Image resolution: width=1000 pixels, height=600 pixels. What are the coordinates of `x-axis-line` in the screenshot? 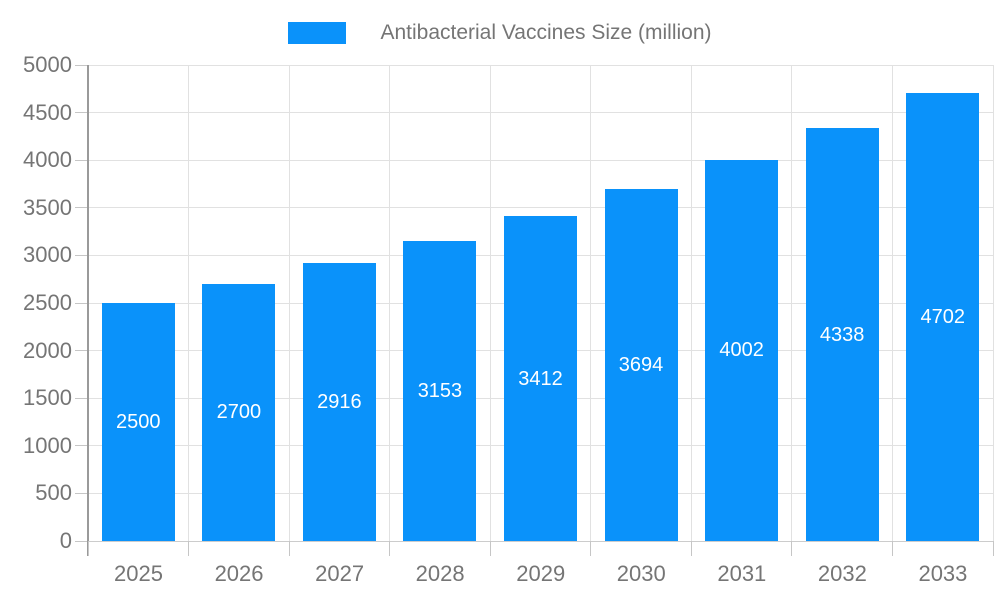 It's located at (540, 541).